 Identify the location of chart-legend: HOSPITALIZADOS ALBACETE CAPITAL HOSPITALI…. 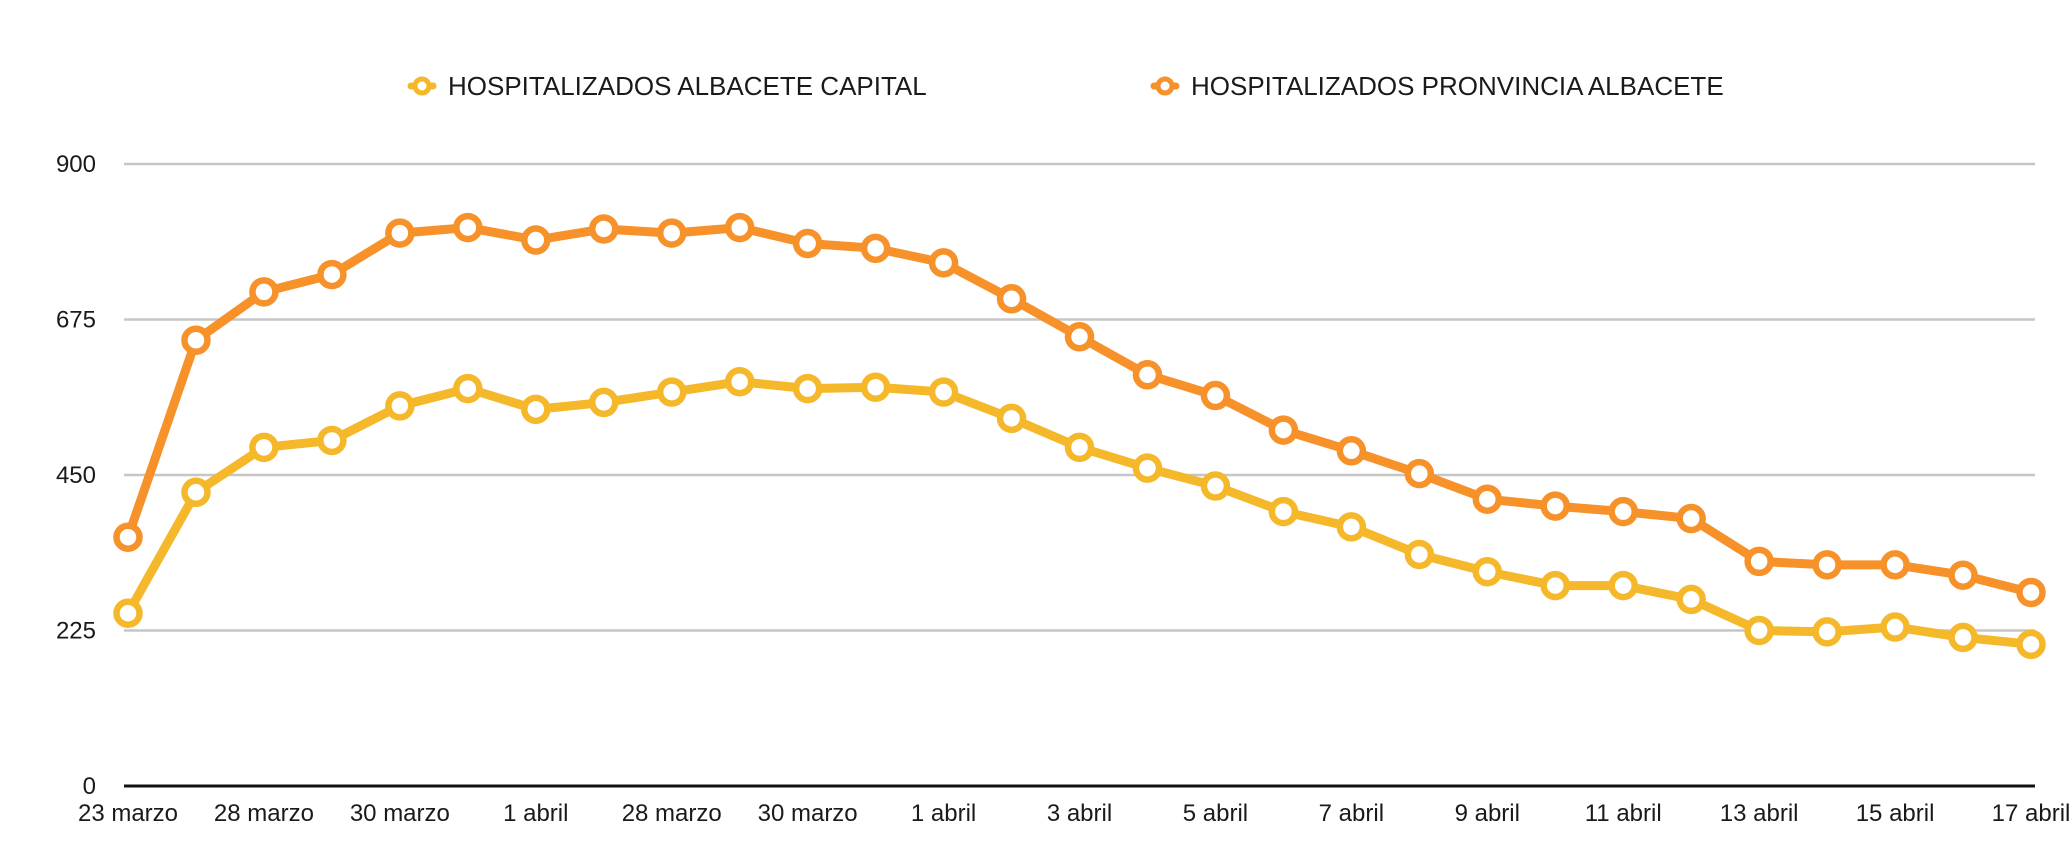
(1065, 86).